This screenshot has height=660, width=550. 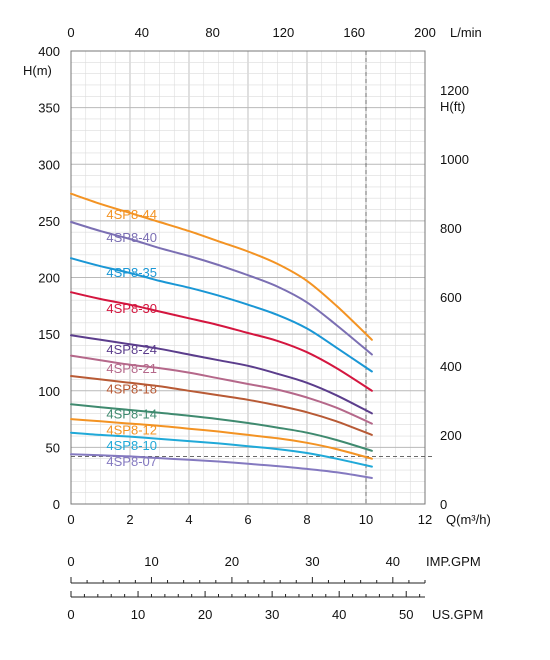 What do you see at coordinates (451, 228) in the screenshot?
I see `y-right-tick-label: 800` at bounding box center [451, 228].